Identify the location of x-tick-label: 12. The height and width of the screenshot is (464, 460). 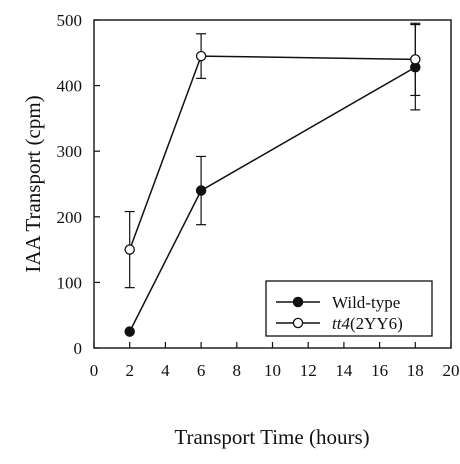
(308, 370).